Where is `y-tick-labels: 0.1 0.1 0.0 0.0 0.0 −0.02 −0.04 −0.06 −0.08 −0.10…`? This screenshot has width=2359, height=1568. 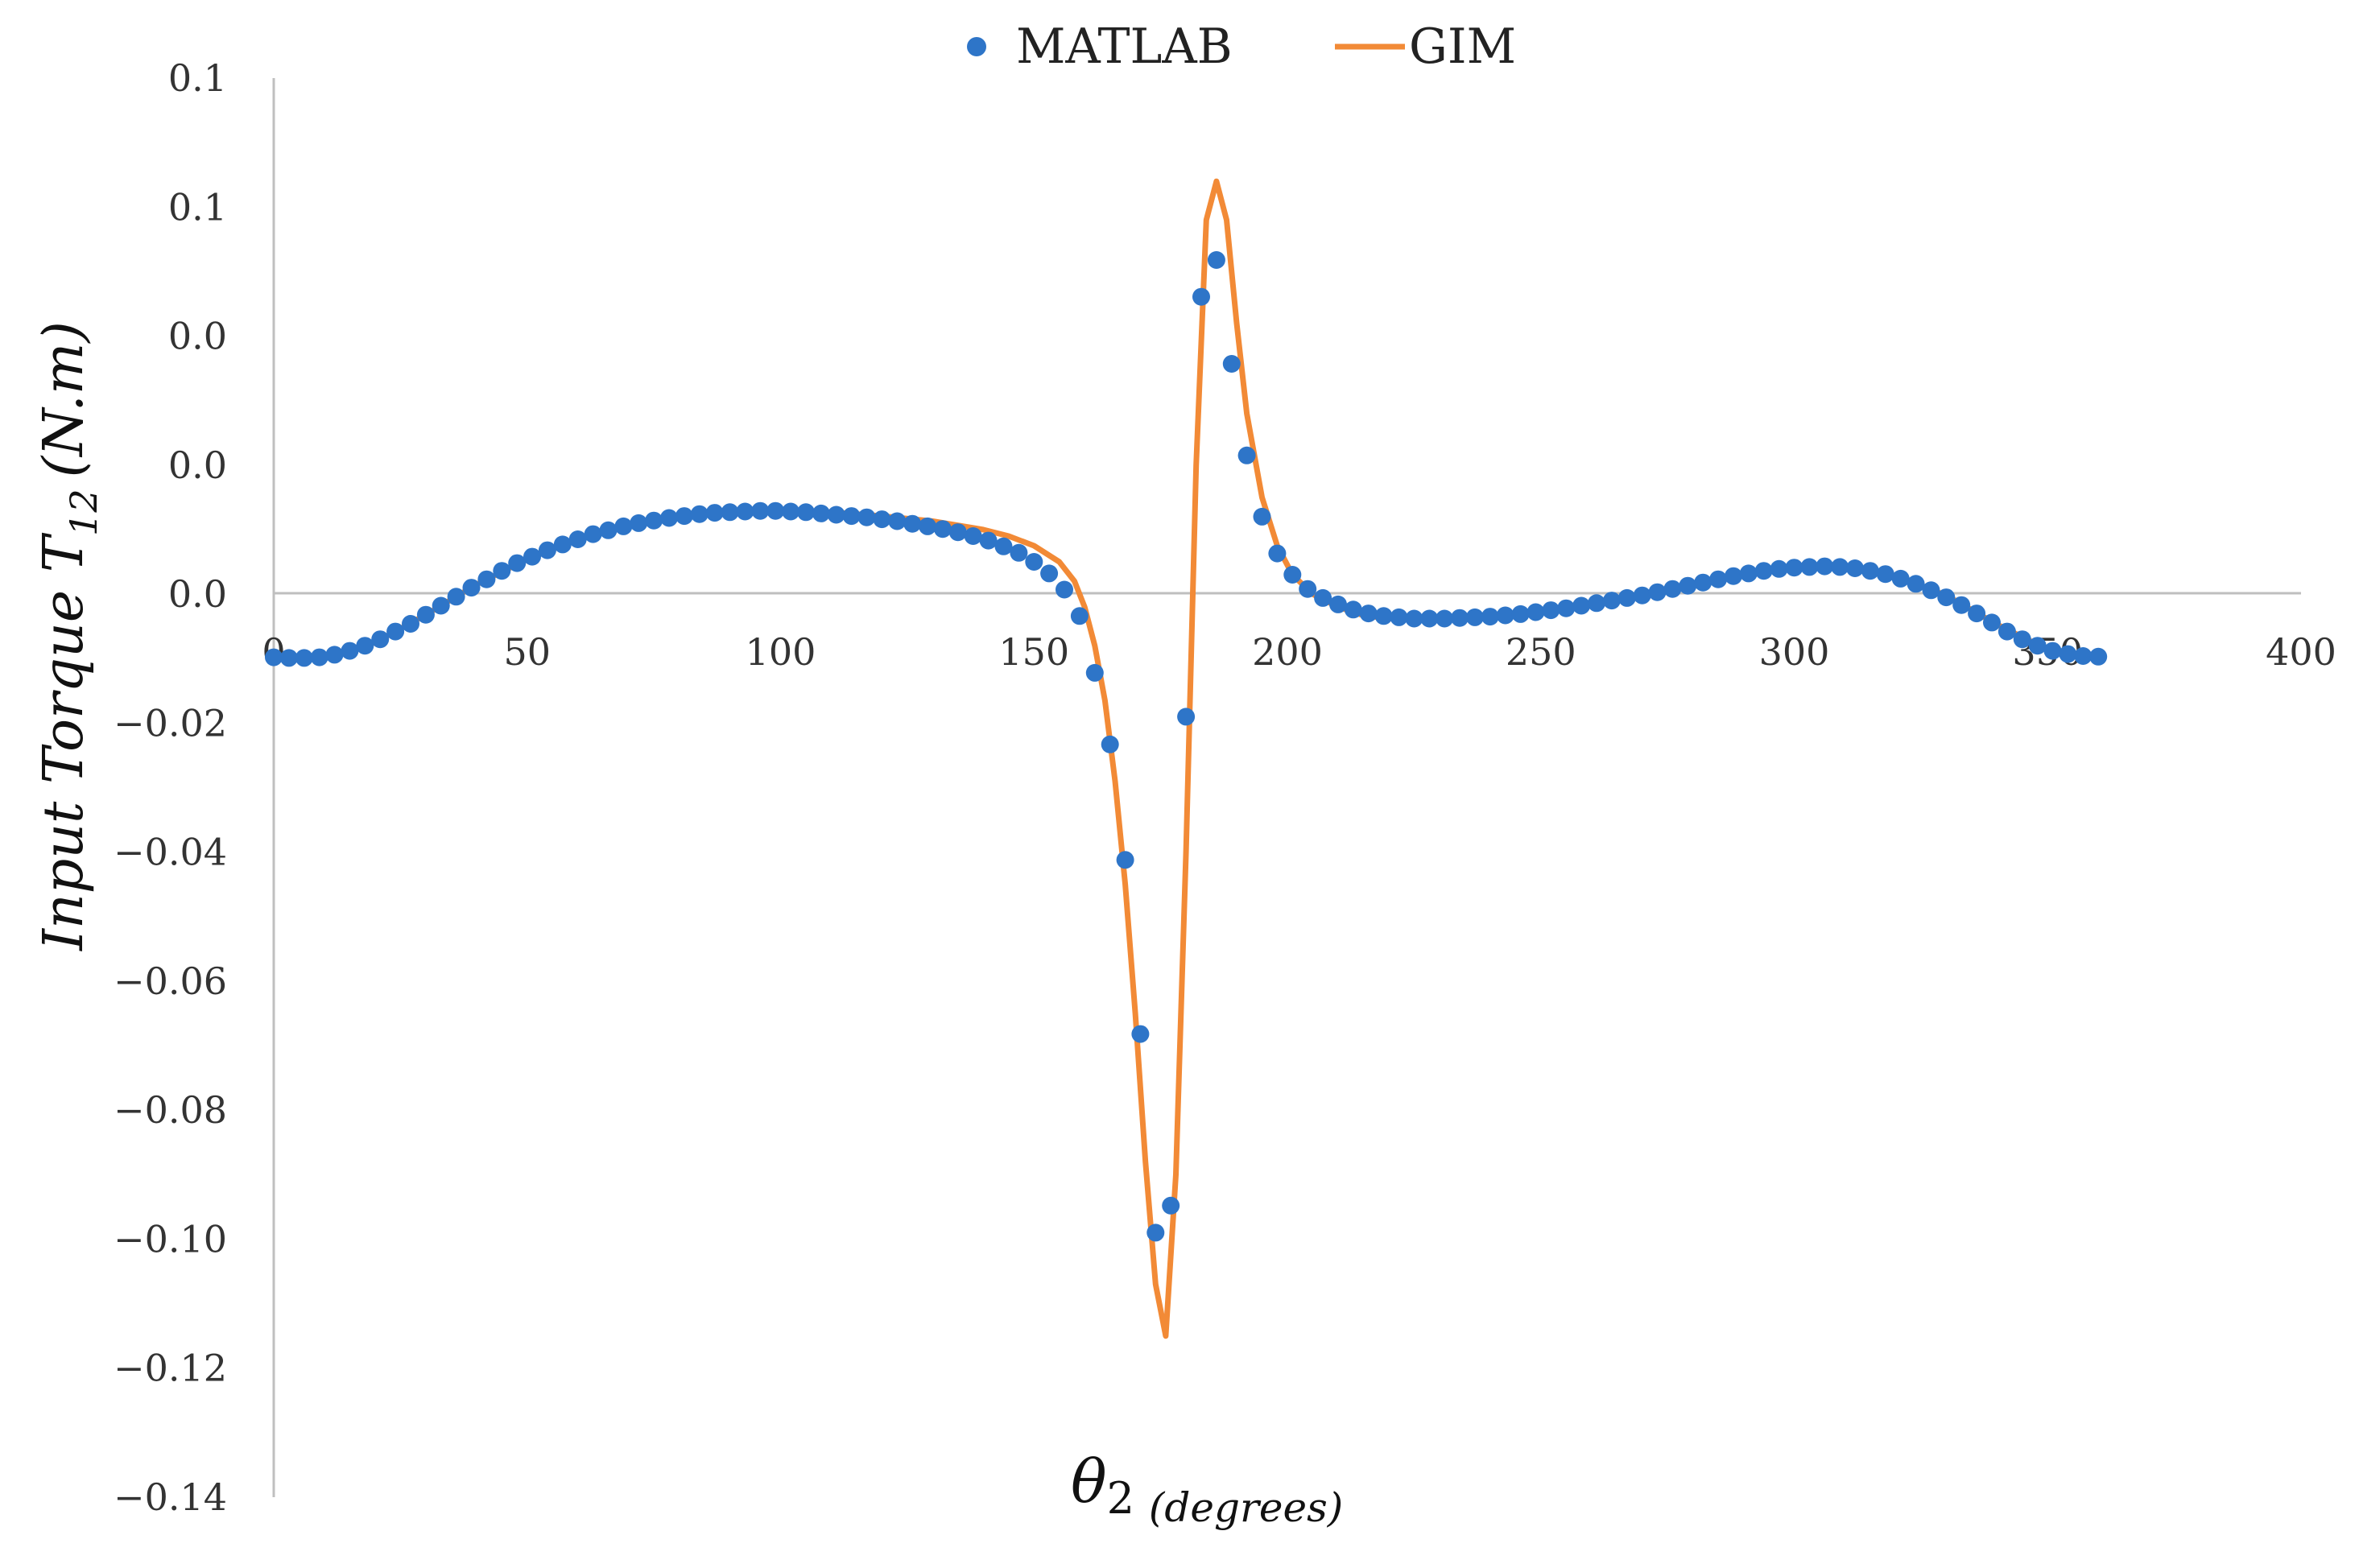 y-tick-labels: 0.1 0.1 0.0 0.0 0.0 −0.02 −0.04 −0.06 −0.08 −0.10… is located at coordinates (170, 787).